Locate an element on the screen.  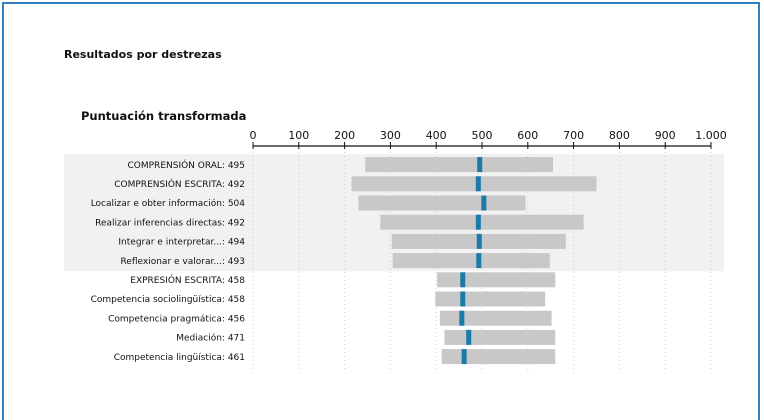
row-label-9: Mediación: 471 is located at coordinates (210, 338).